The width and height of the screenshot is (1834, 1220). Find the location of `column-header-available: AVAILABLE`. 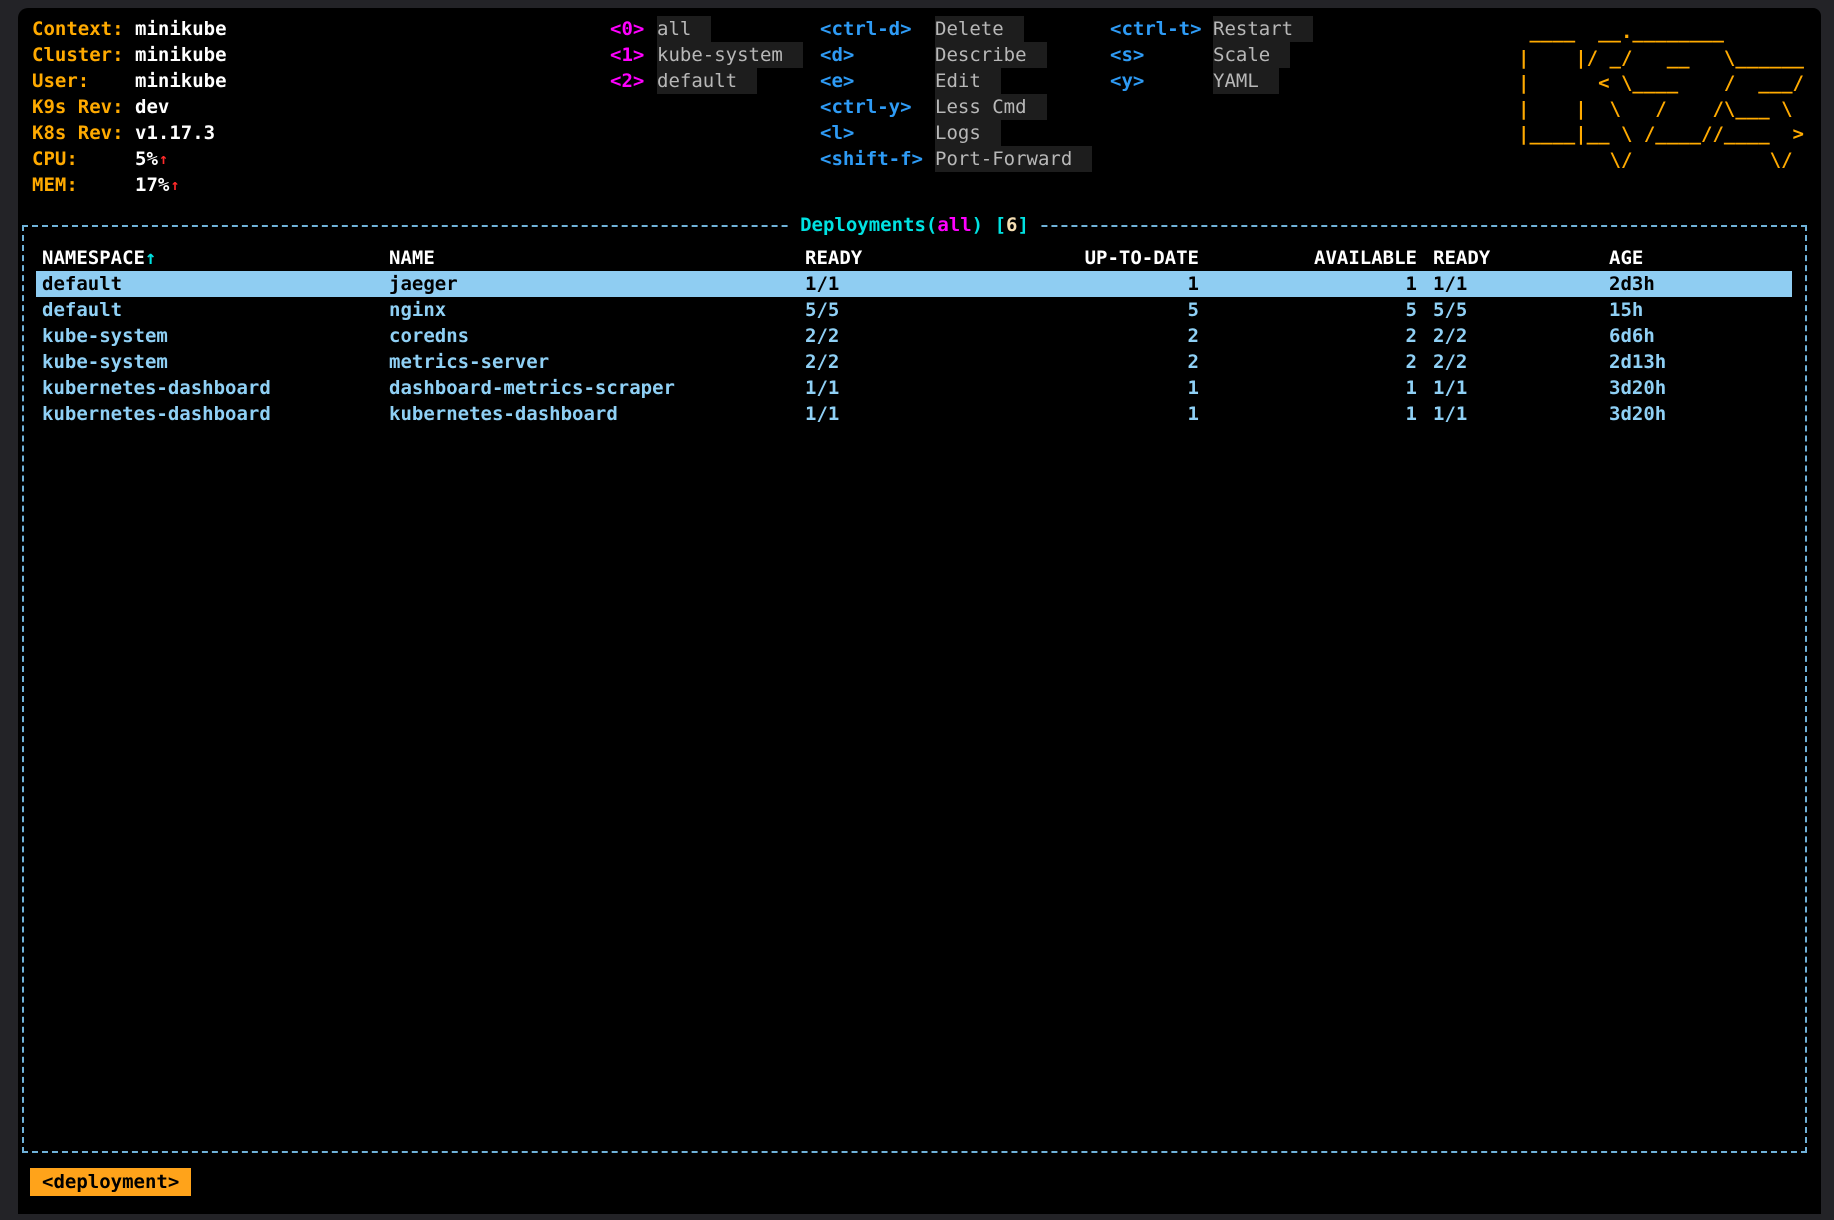

column-header-available: AVAILABLE is located at coordinates (1365, 258).